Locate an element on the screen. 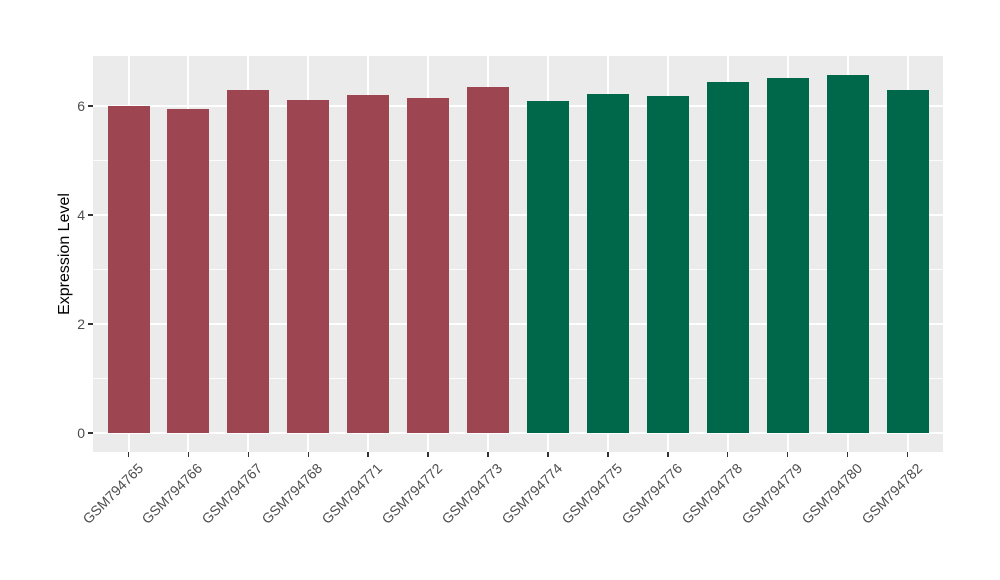  gridline-major-y6 is located at coordinates (518, 106).